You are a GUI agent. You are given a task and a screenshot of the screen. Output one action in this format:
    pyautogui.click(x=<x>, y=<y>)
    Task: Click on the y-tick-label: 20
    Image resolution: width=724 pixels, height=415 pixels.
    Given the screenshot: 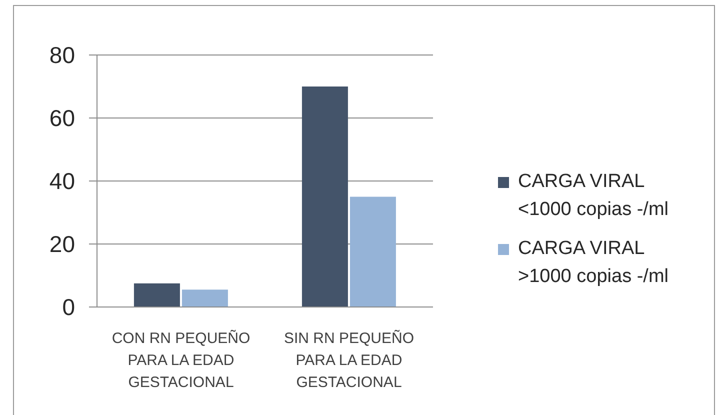 What is the action you would take?
    pyautogui.click(x=62, y=244)
    